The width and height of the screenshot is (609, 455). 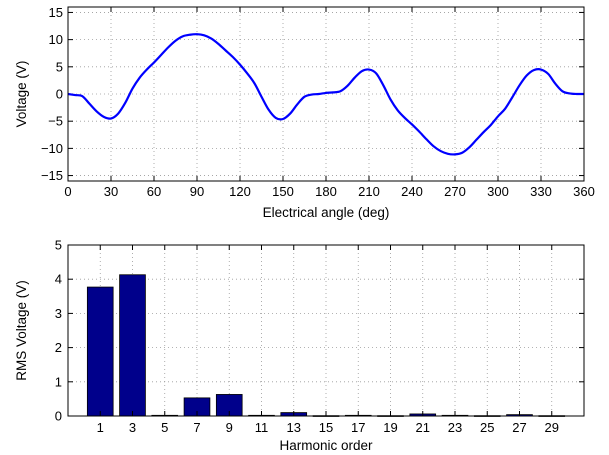 What do you see at coordinates (58, 279) in the screenshot?
I see `y-tick-label: 4` at bounding box center [58, 279].